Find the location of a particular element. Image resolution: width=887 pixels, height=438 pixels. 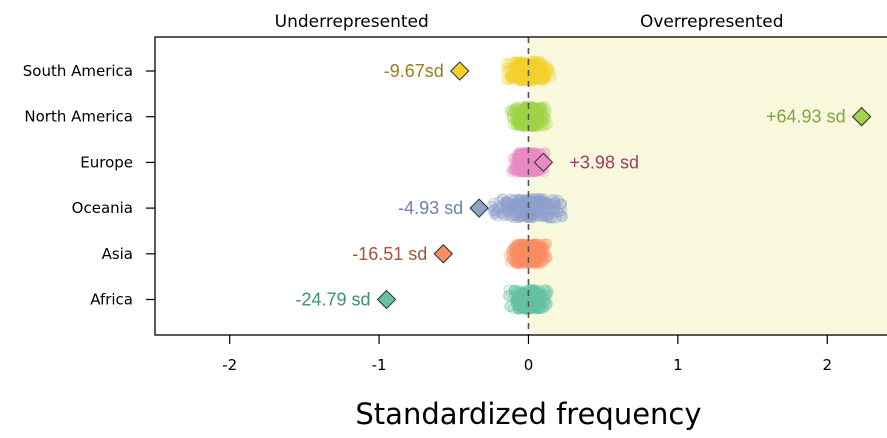

x-tick-label: 2 is located at coordinates (827, 365).